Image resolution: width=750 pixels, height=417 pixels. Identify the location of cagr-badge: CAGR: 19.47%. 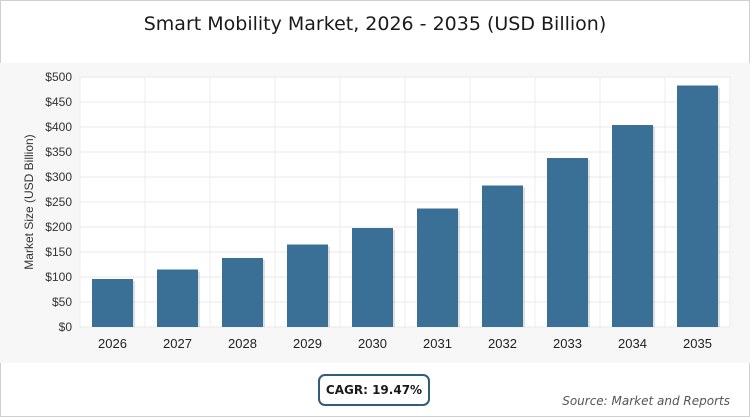
(374, 390).